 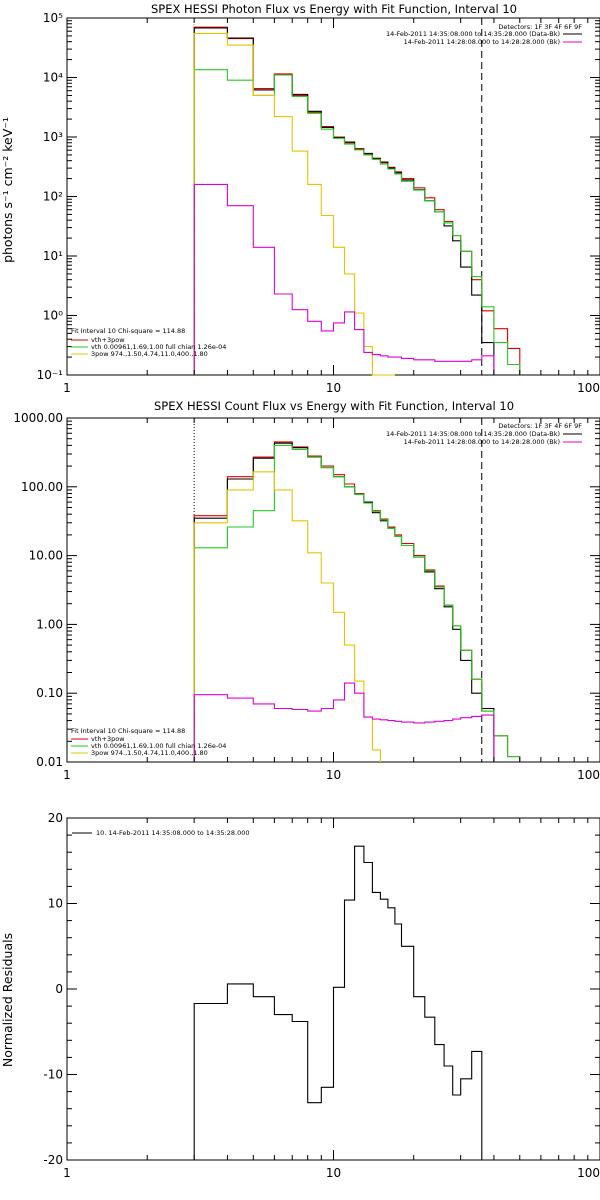 What do you see at coordinates (53, 316) in the screenshot?
I see `y-tick-label: 10⁰` at bounding box center [53, 316].